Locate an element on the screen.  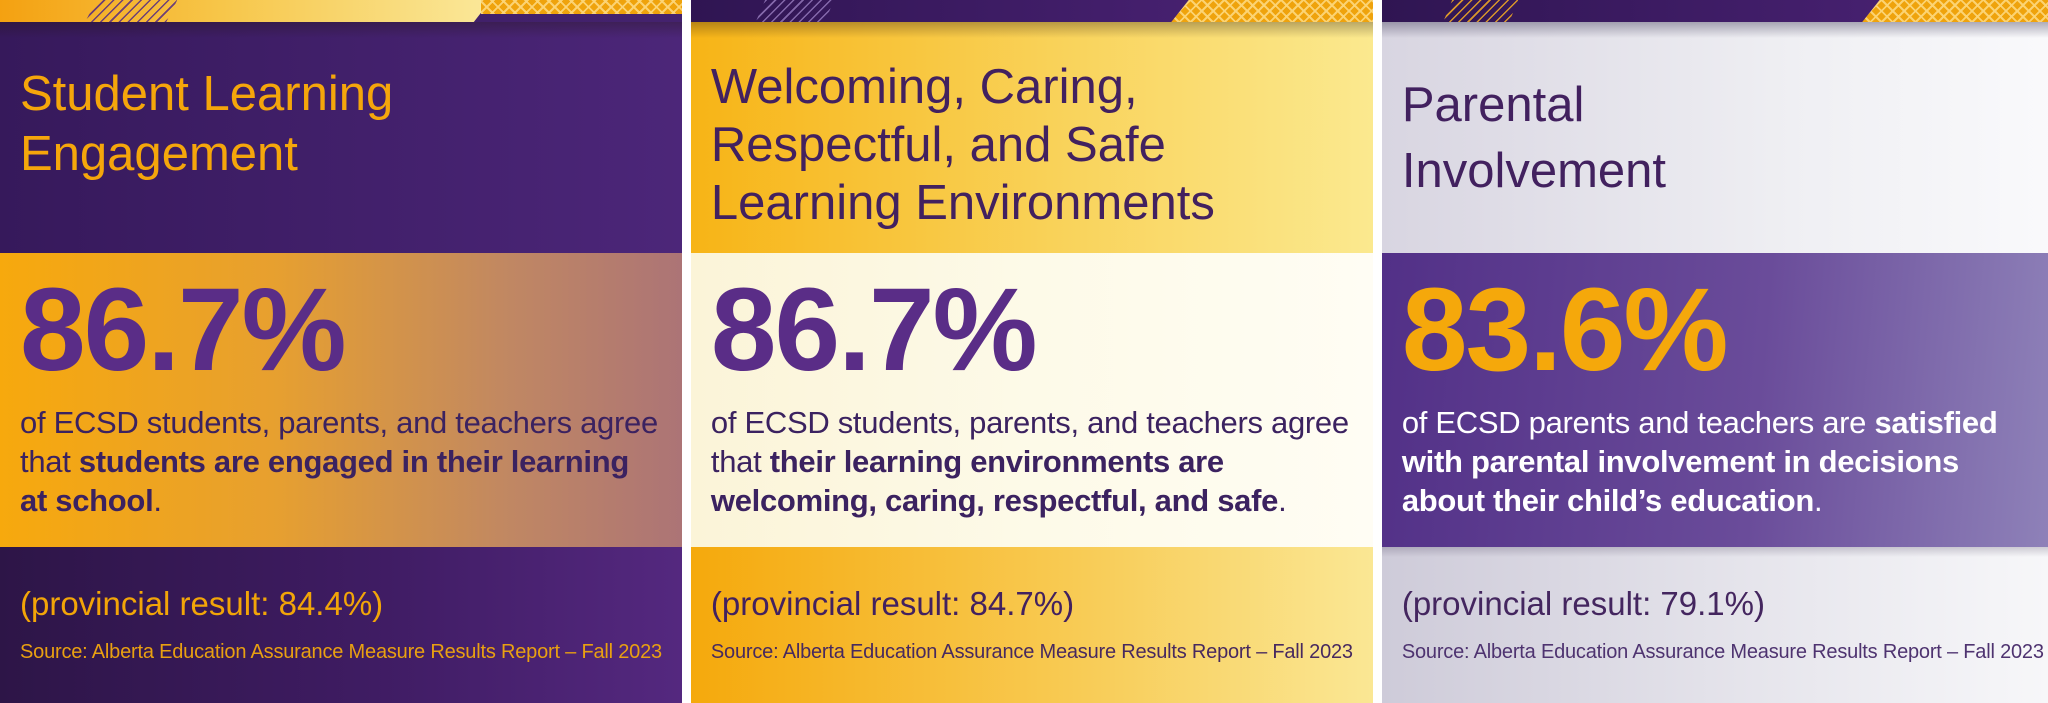
panel-header: Student Learning Engagement is located at coordinates (341, 137).